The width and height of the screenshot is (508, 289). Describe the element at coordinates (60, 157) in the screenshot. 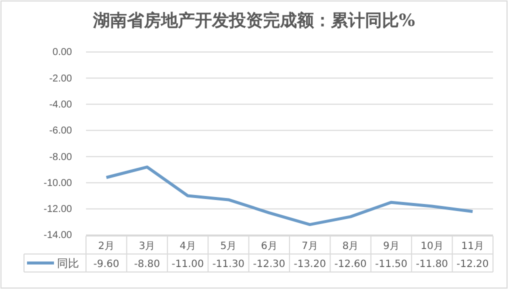

I see `y-tick-label: -8.00` at that location.